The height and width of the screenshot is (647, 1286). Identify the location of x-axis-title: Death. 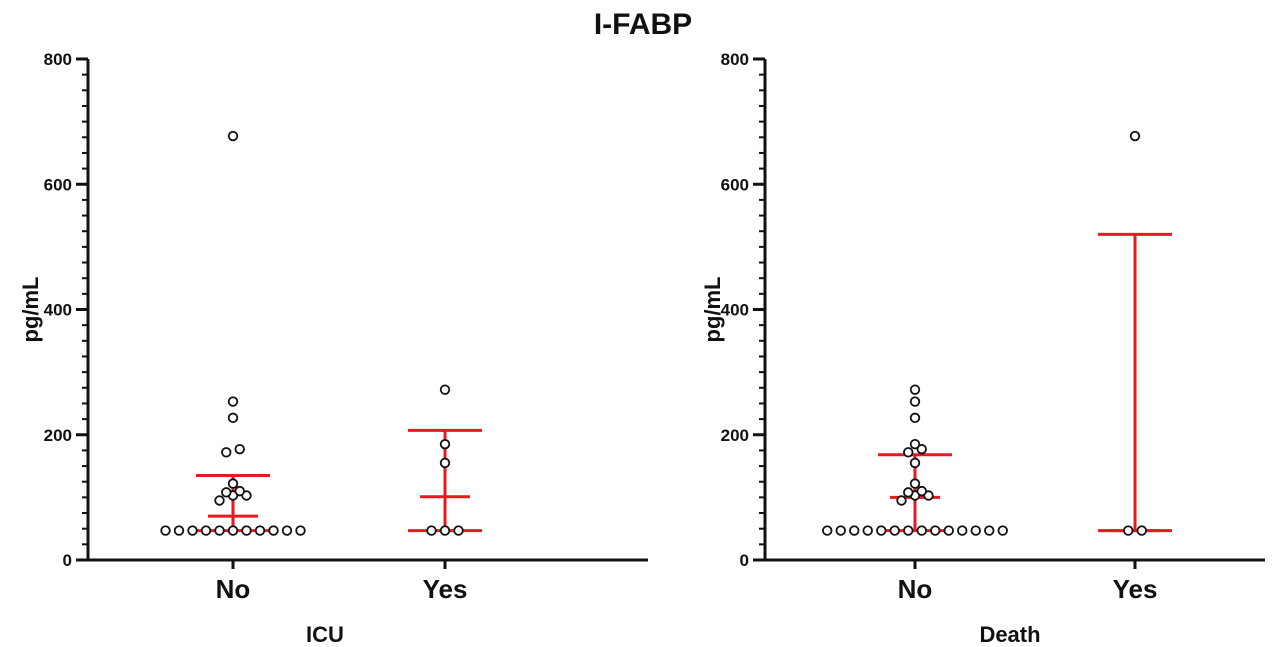
(1009, 634).